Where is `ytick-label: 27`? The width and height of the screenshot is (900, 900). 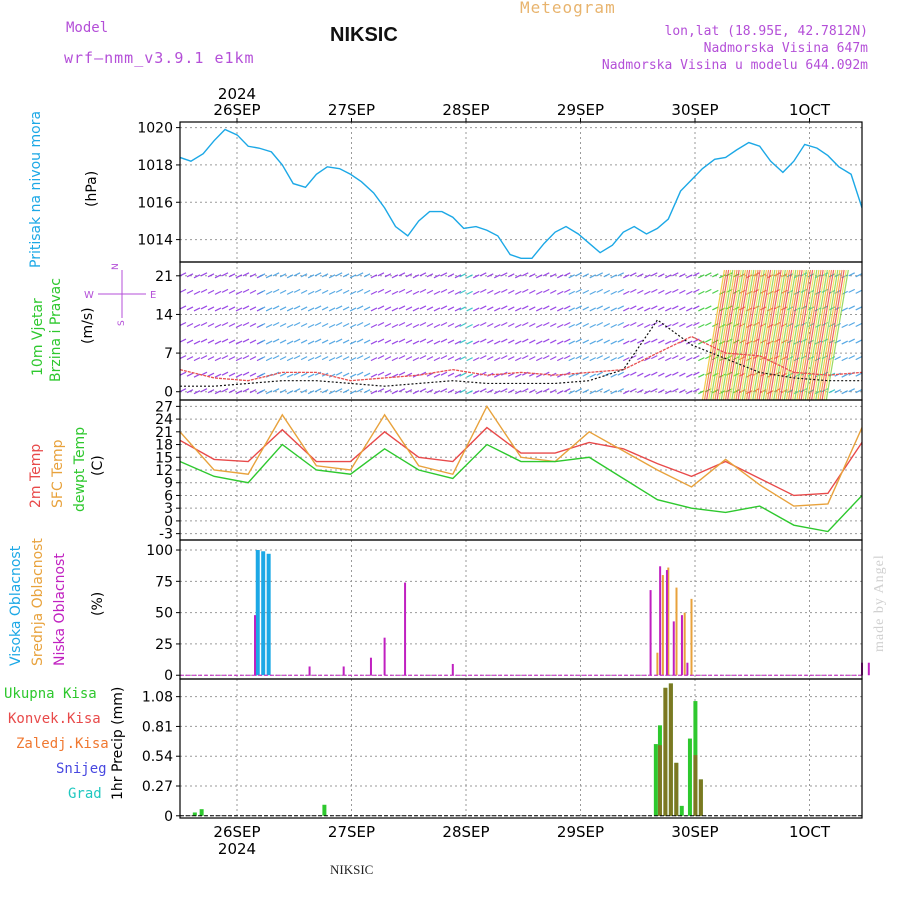
ytick-label: 27 is located at coordinates (164, 407).